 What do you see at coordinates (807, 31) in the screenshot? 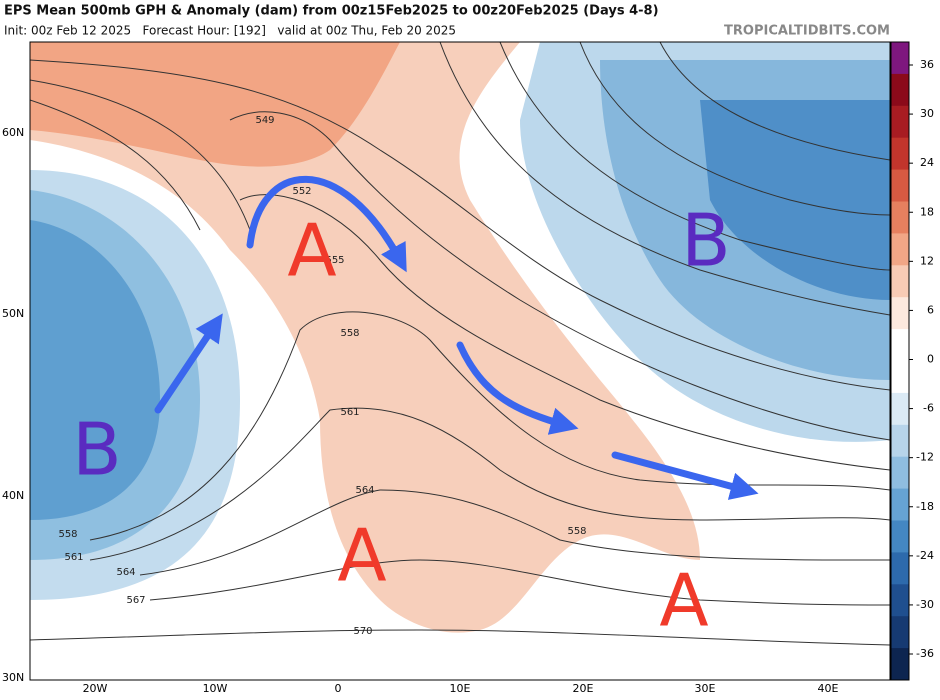
I see `source: TROPICALTIDBITS.COM` at bounding box center [807, 31].